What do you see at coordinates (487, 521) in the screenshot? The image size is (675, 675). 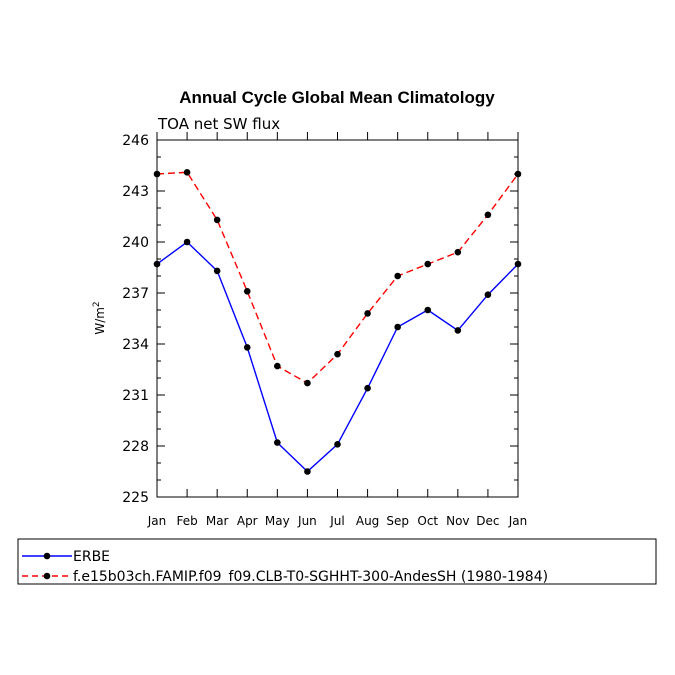 I see `x-tick-label: Dec` at bounding box center [487, 521].